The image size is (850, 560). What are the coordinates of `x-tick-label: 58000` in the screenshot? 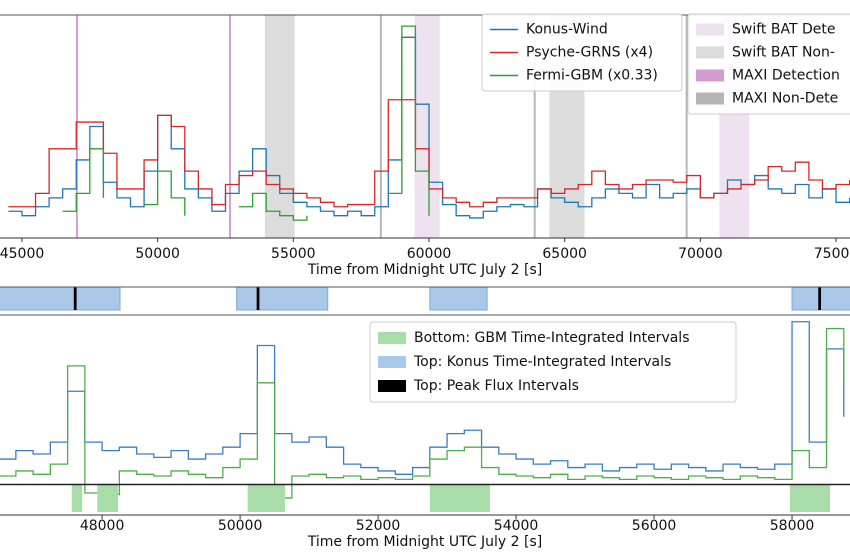 It's located at (792, 526).